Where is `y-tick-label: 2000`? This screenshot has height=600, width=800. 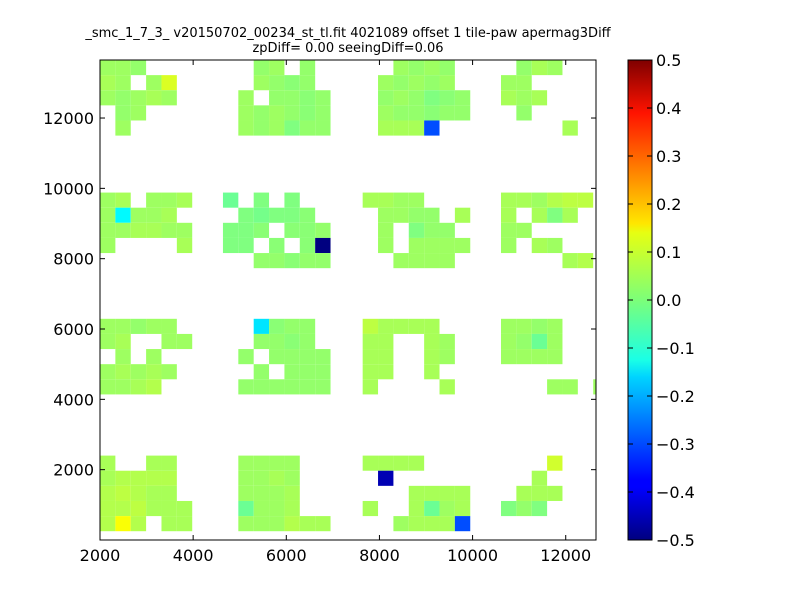
y-tick-label: 2000 is located at coordinates (73, 470).